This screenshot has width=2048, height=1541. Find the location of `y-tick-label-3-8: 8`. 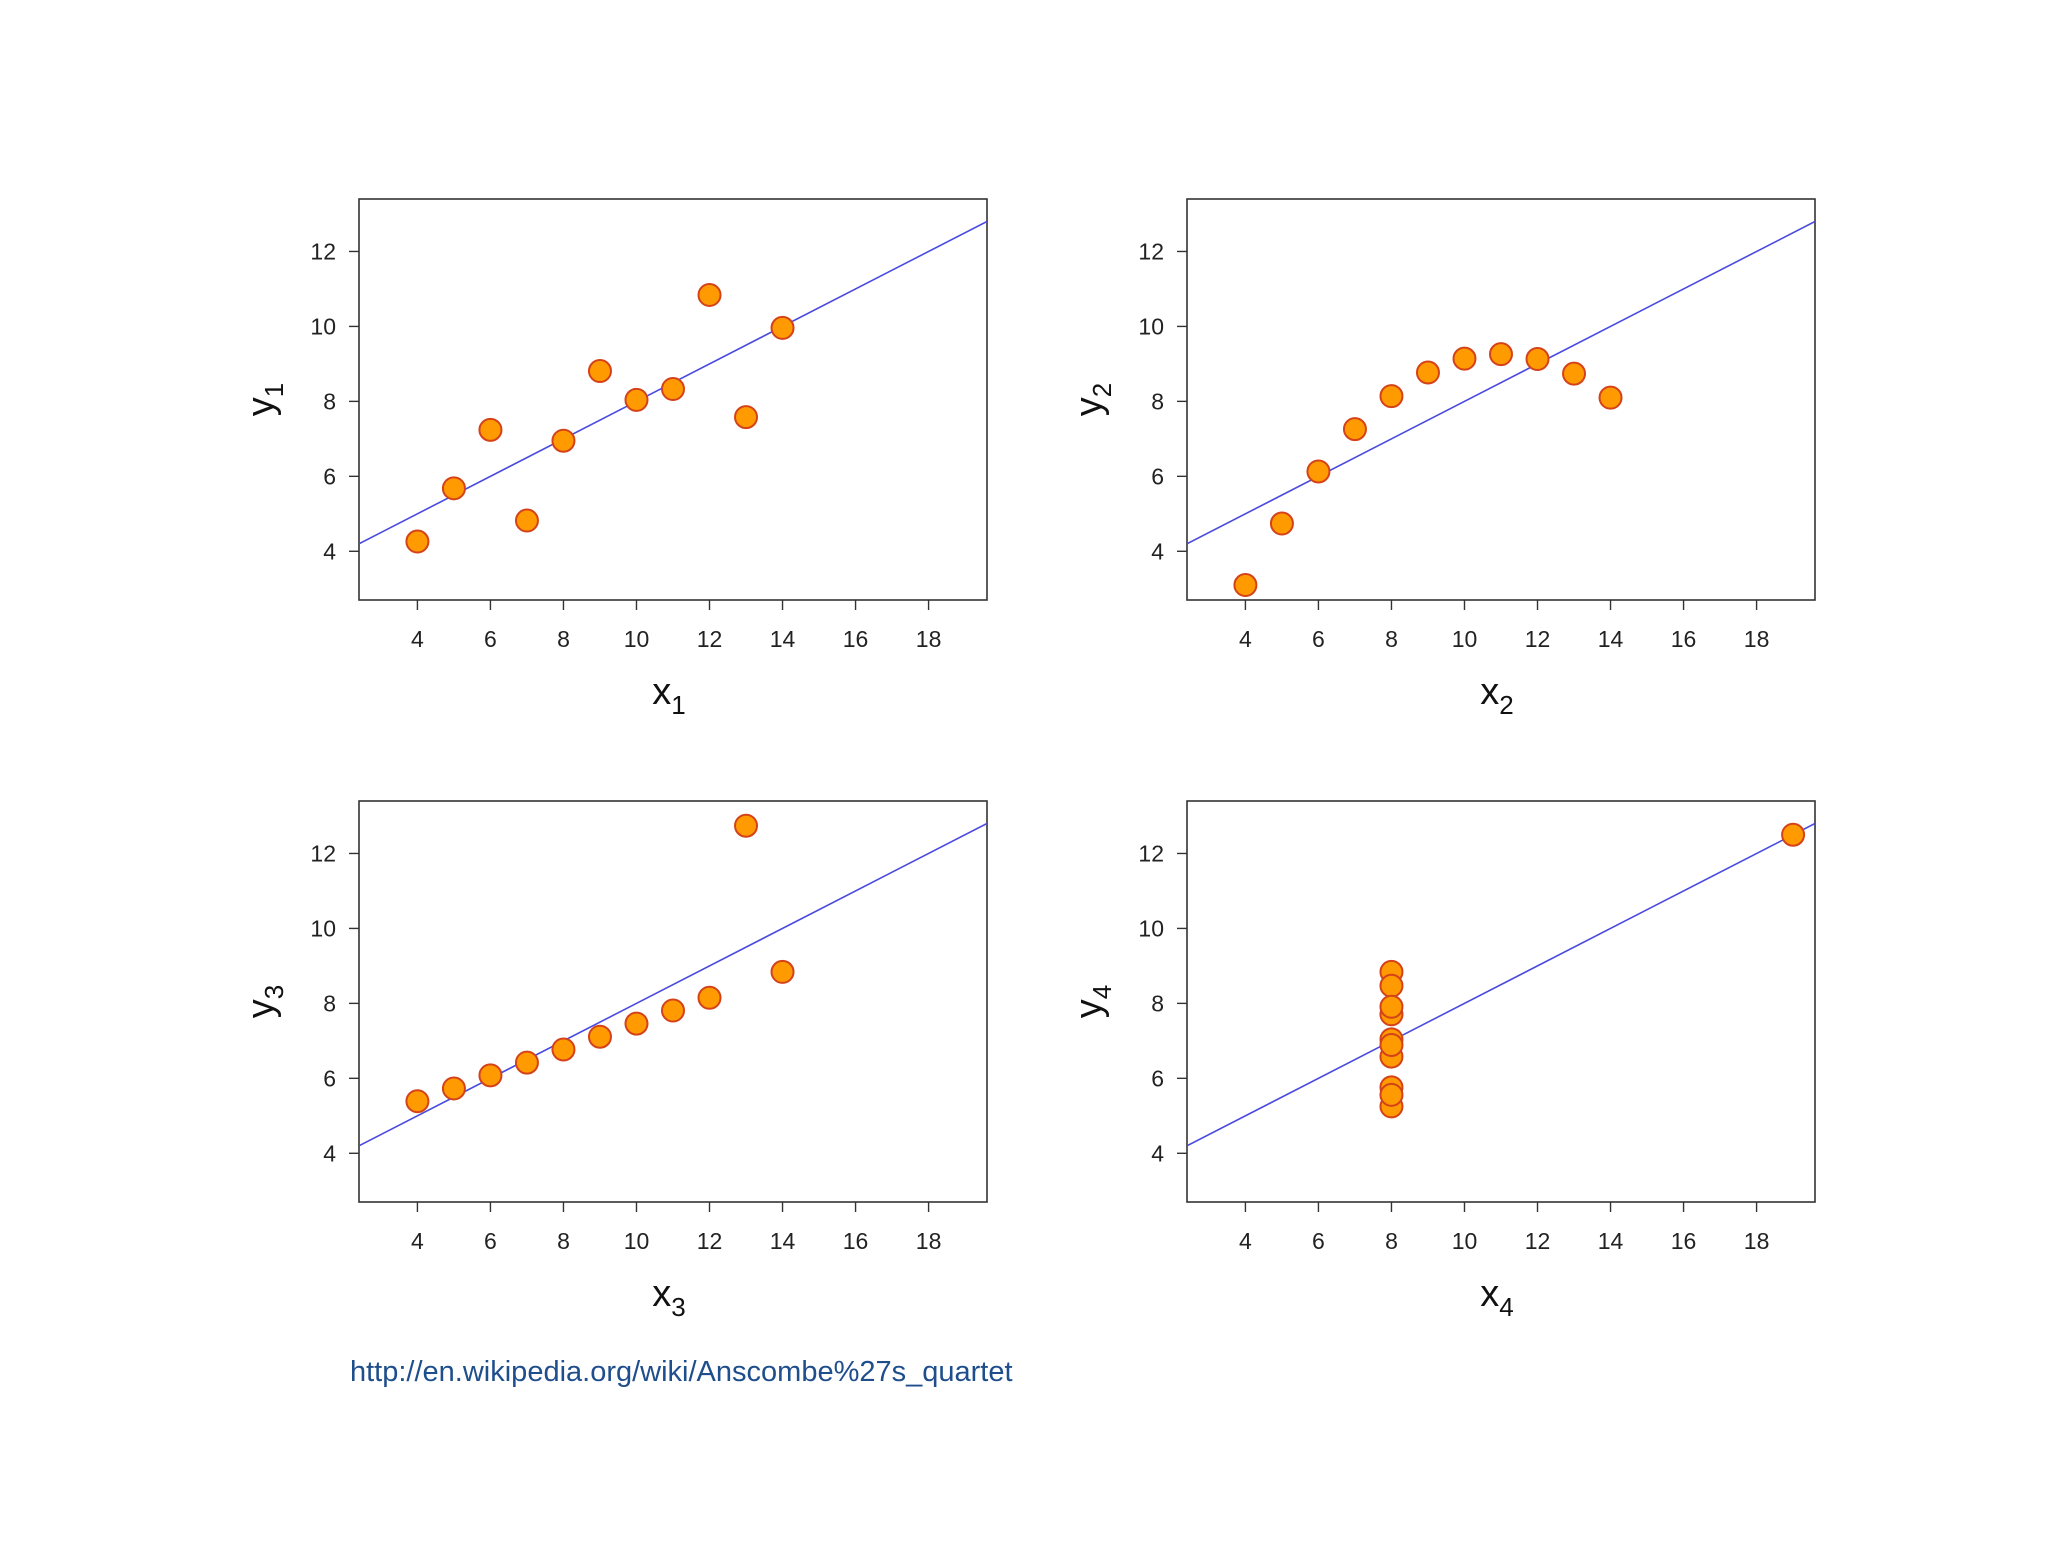

y-tick-label-3-8: 8 is located at coordinates (329, 1003).